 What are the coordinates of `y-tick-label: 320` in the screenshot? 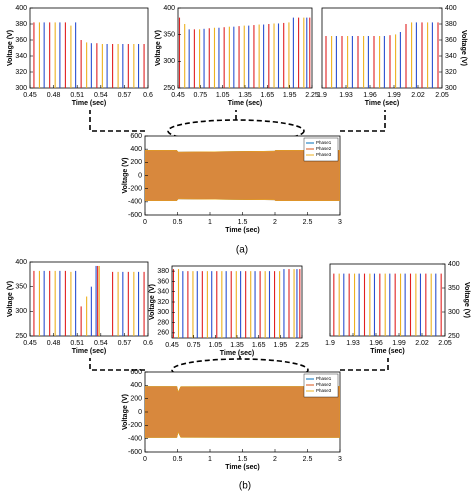 It's located at (451, 72).